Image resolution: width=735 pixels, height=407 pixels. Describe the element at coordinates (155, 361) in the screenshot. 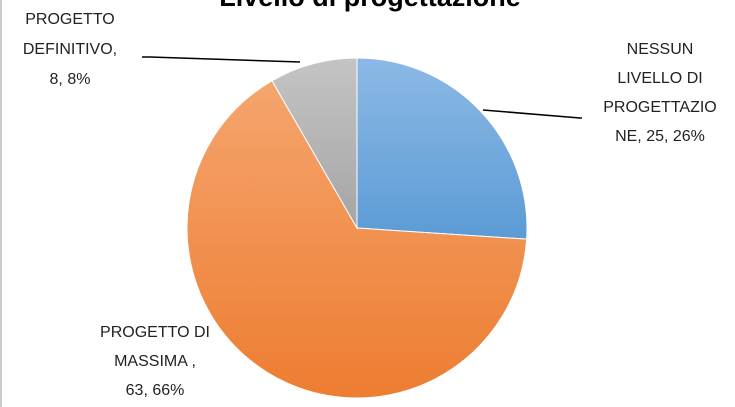

I see `data-label: MASSIMA ,` at that location.